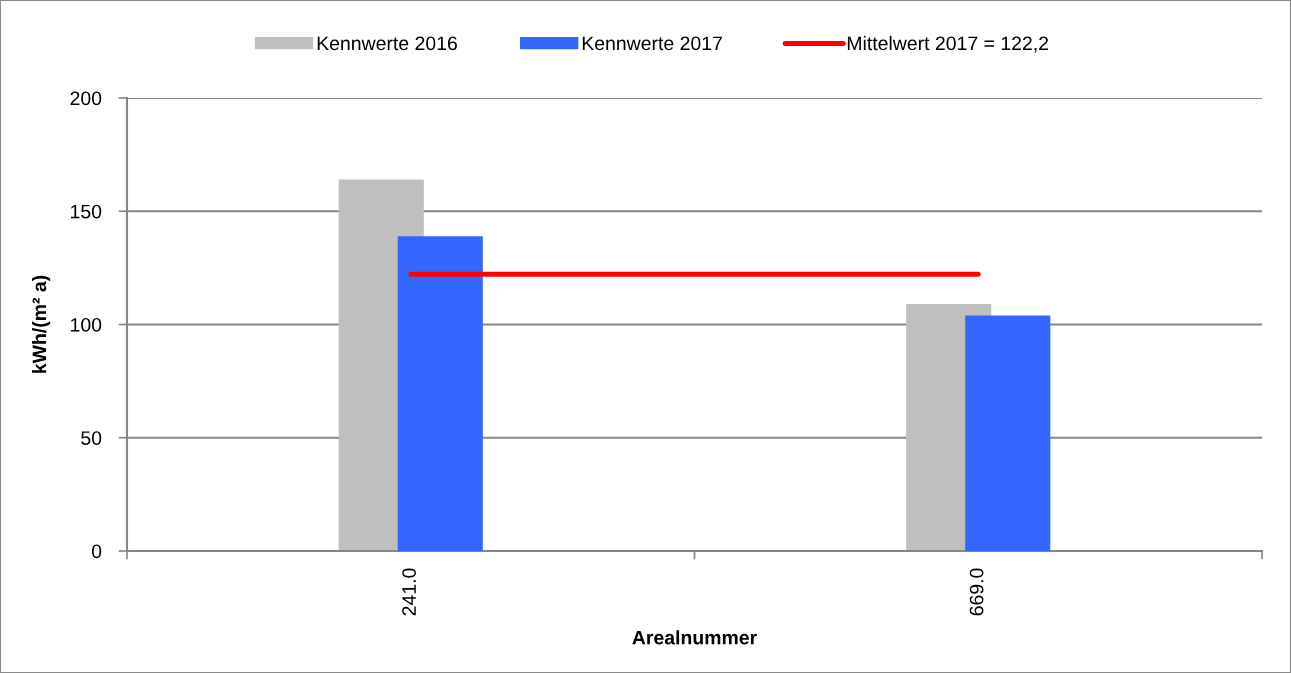 The width and height of the screenshot is (1291, 673). Describe the element at coordinates (41, 324) in the screenshot. I see `y-axis-title: kWh/(m² a)` at that location.